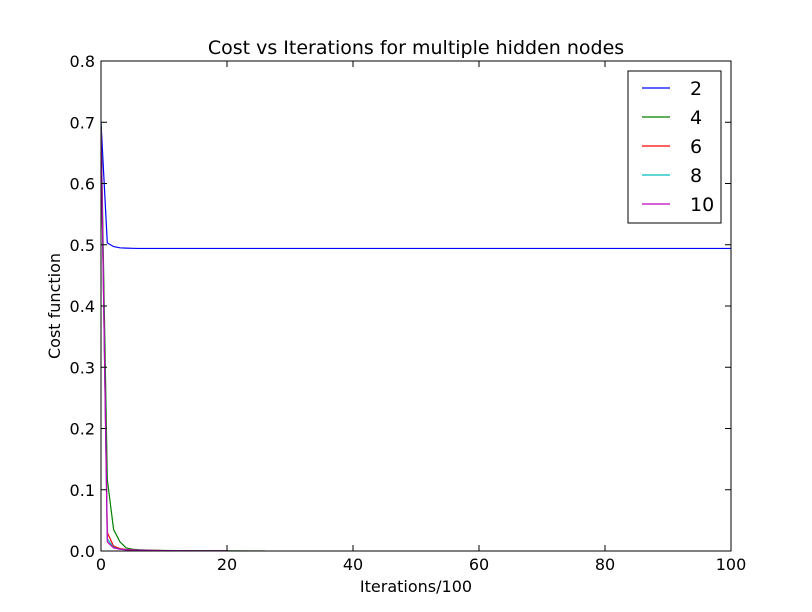  I want to click on x-tick-label: 100, so click(731, 564).